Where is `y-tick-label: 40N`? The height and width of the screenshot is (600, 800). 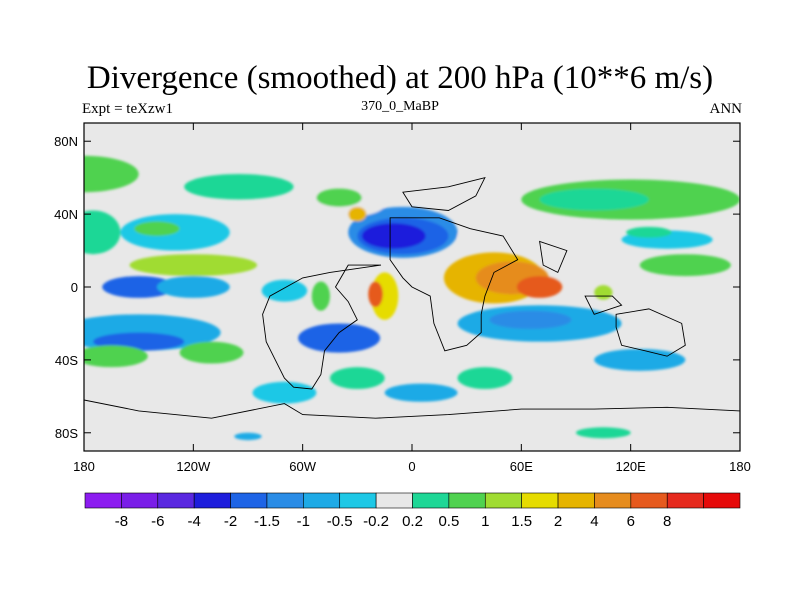 y-tick-label: 40N is located at coordinates (66, 214).